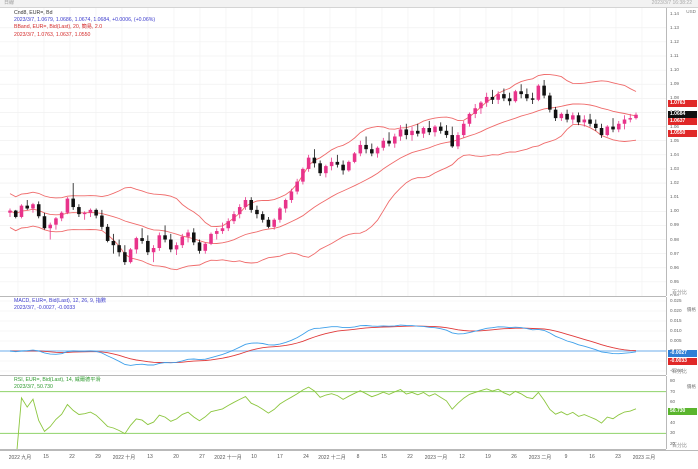 The image size is (698, 469). I want to click on time-axis-label: 27, so click(202, 457).